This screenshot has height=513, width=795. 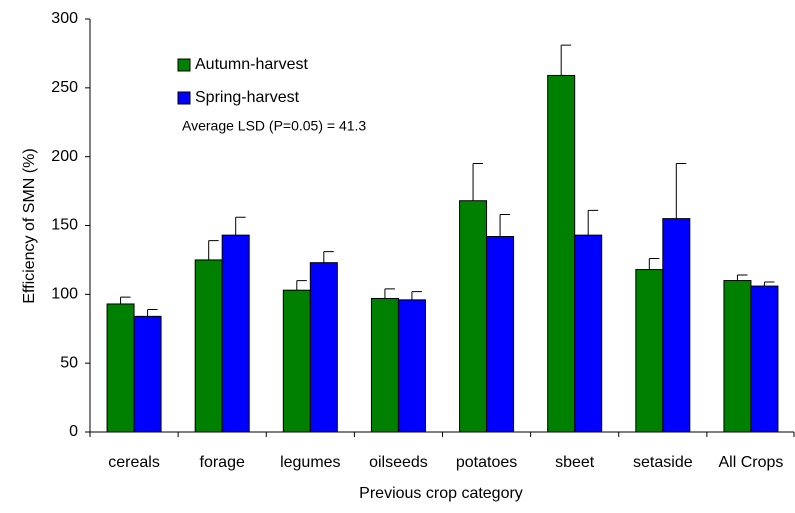 What do you see at coordinates (64, 294) in the screenshot?
I see `y-tick-label: 100` at bounding box center [64, 294].